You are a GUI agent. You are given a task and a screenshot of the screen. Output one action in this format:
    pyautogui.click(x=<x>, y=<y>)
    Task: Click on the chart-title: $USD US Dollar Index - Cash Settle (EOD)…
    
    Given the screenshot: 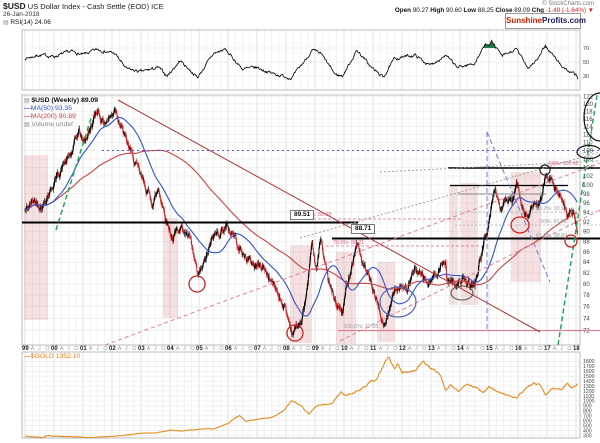 What is the action you would take?
    pyautogui.click(x=83, y=6)
    